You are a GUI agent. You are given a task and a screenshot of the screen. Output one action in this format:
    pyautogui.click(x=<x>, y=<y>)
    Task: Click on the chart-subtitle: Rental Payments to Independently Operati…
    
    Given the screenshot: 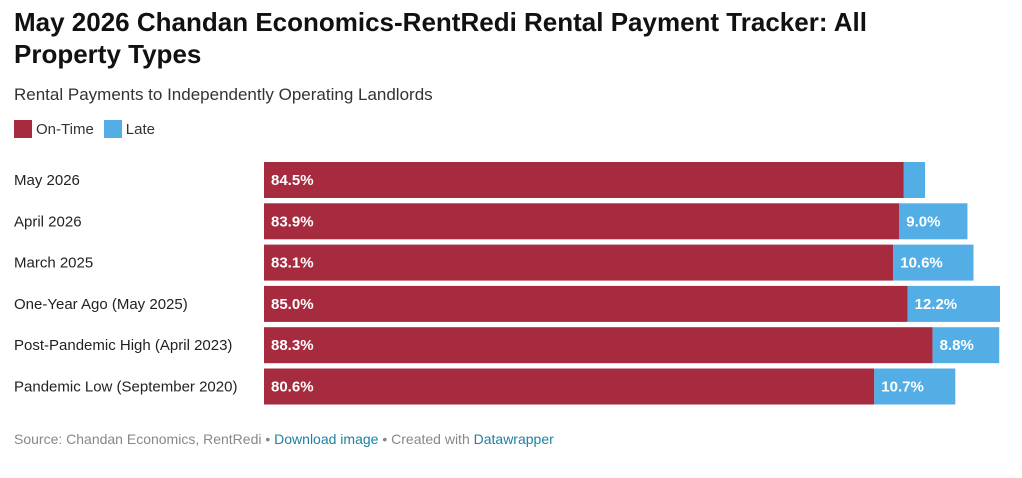 What is the action you would take?
    pyautogui.click(x=223, y=94)
    